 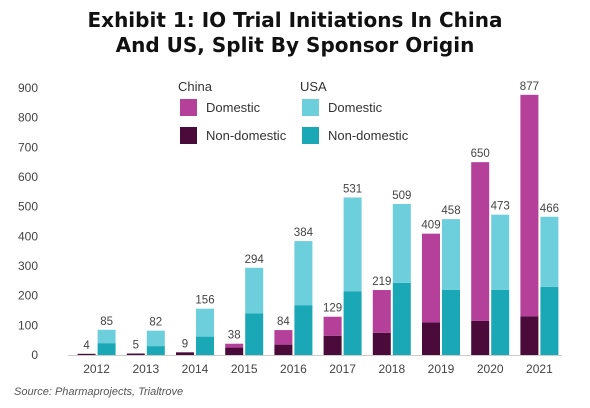 I want to click on y-tick-label: 100, so click(x=28, y=325).